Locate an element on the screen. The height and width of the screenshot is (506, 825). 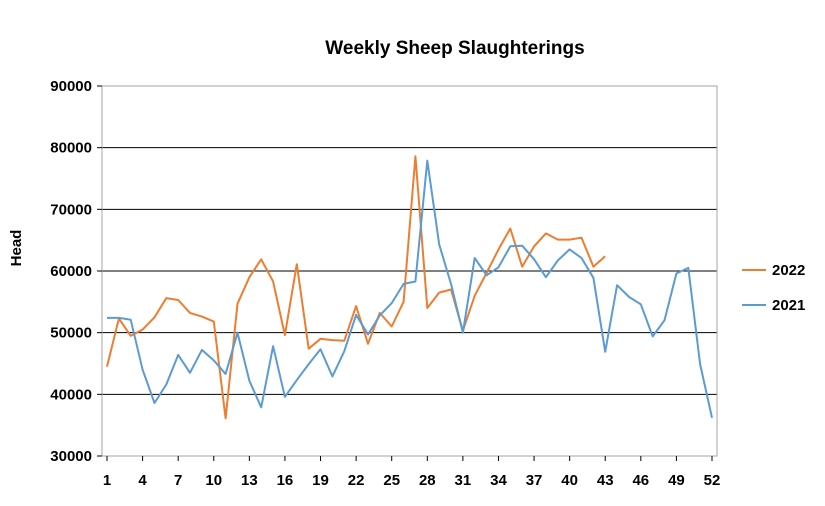
chart-title: Weekly Sheep Slaughterings is located at coordinates (454, 48).